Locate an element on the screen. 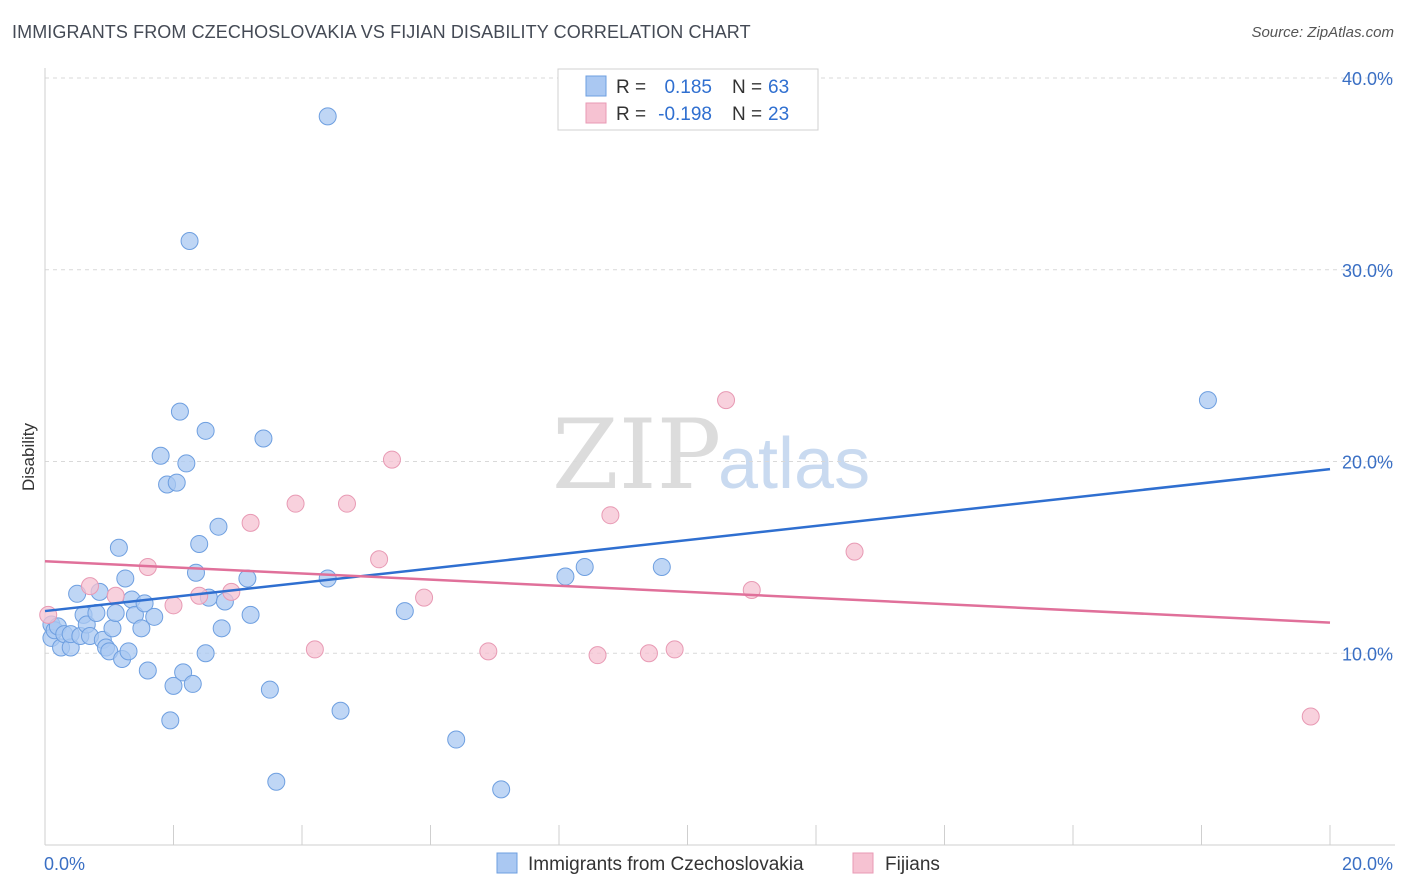 The width and height of the screenshot is (1406, 892). series-legend-swatch-czechoslovakia is located at coordinates (507, 863).